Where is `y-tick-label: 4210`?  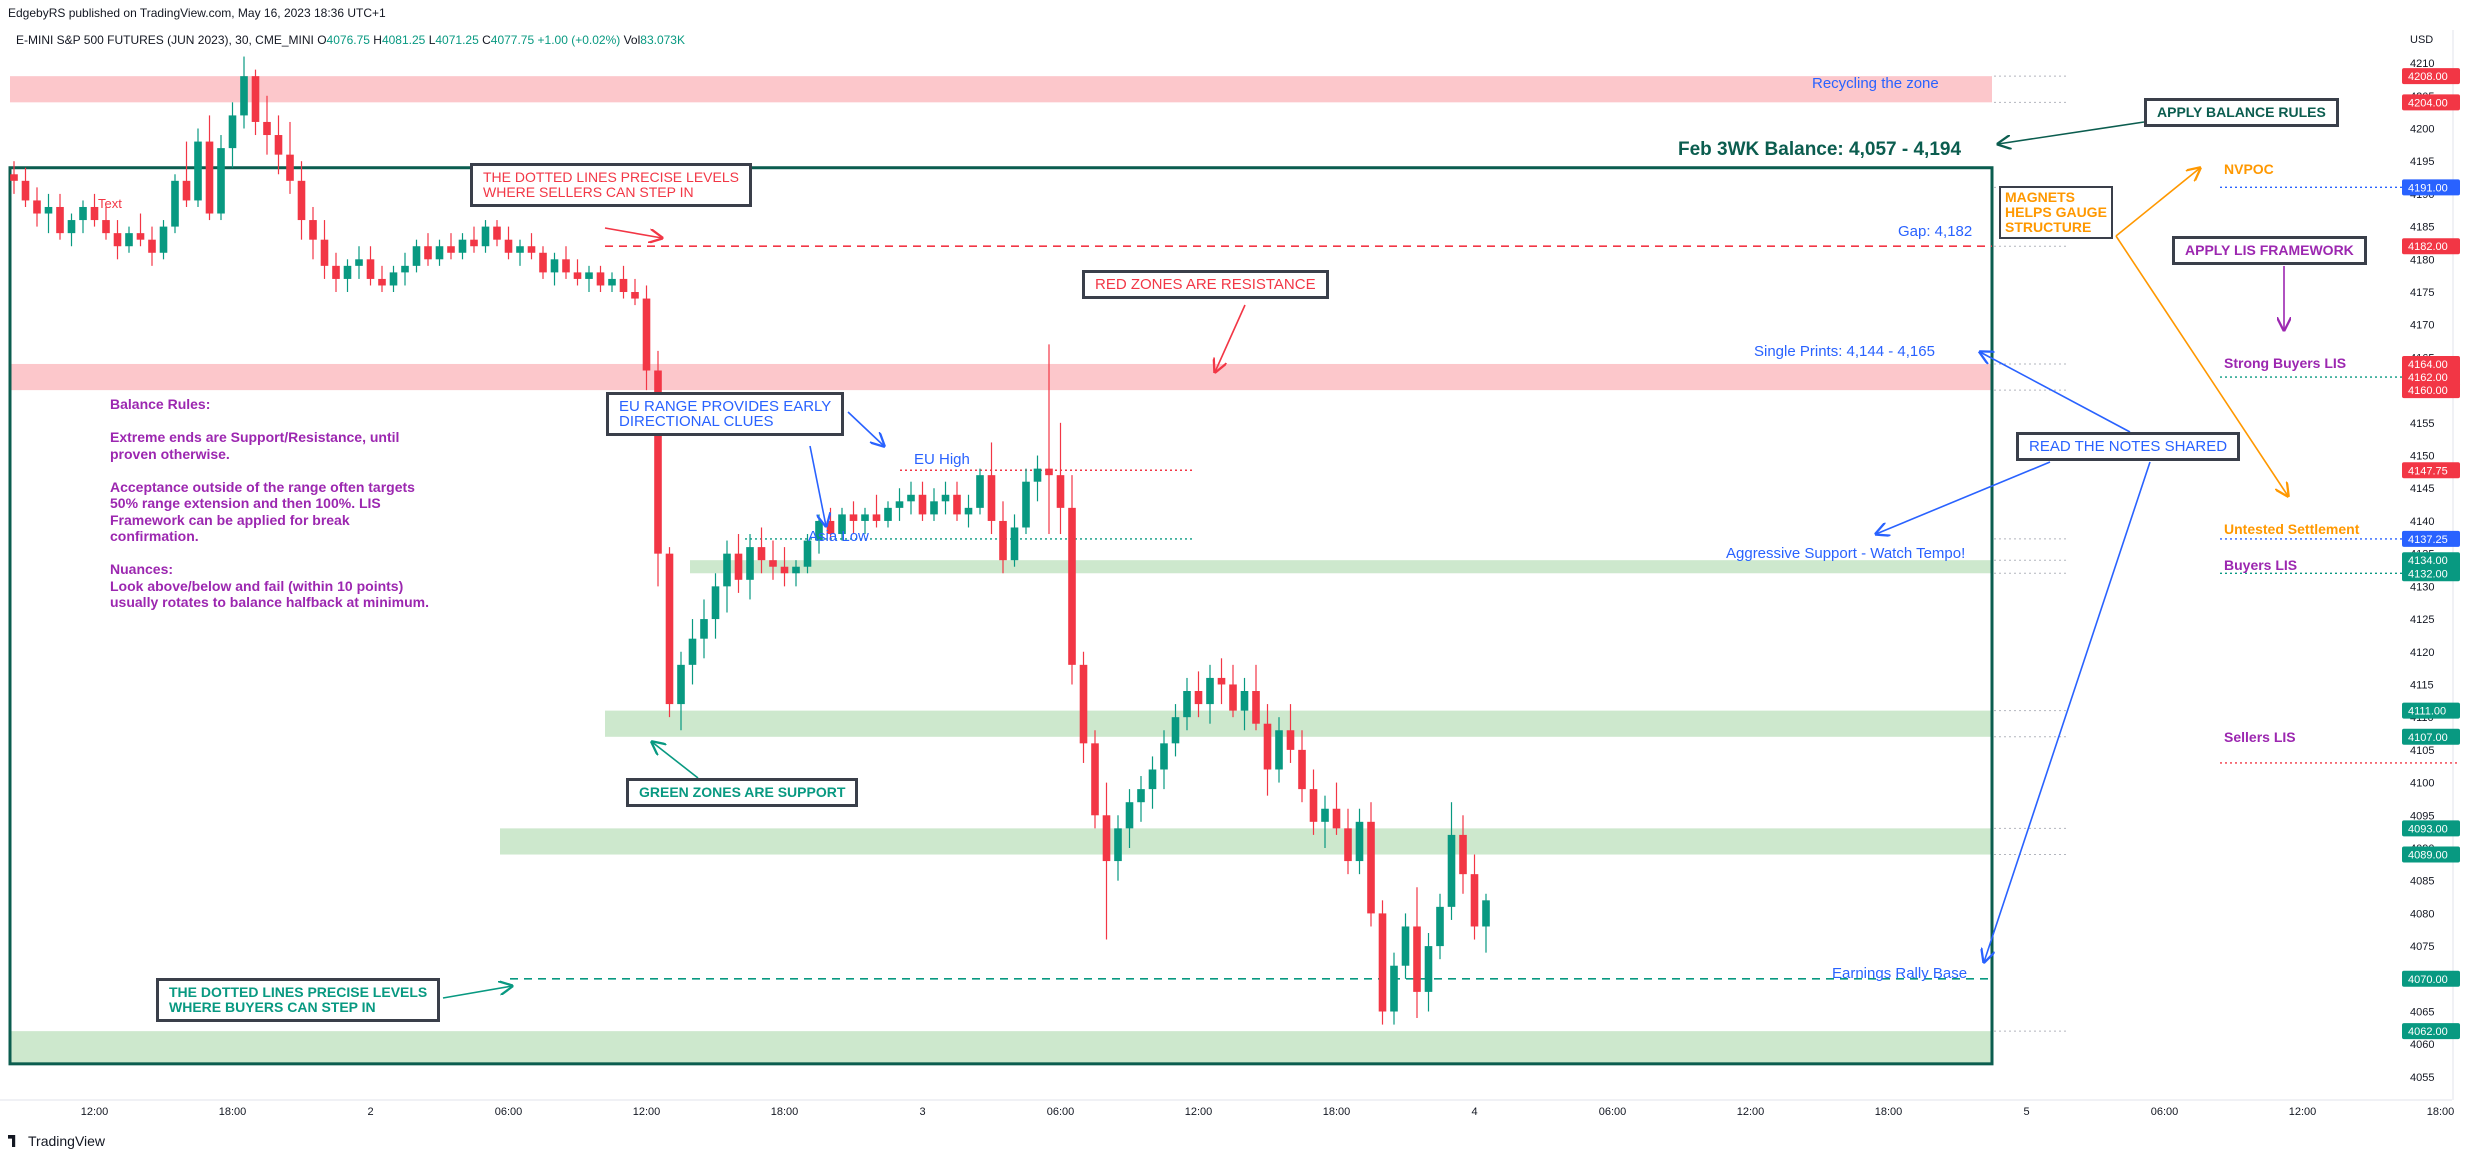
y-tick-label: 4210 is located at coordinates (2422, 64).